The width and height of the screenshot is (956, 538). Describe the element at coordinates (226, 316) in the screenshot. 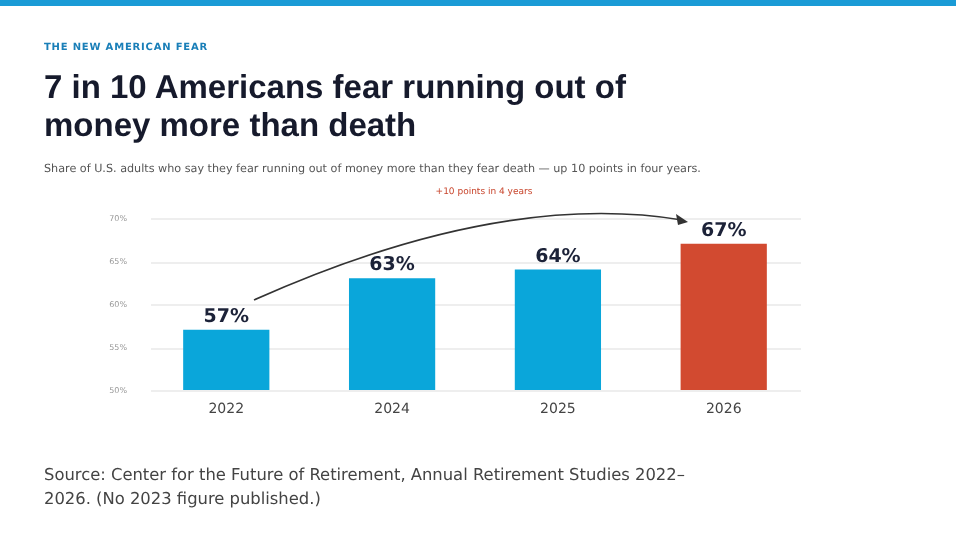

I see `data-label: 57%` at that location.